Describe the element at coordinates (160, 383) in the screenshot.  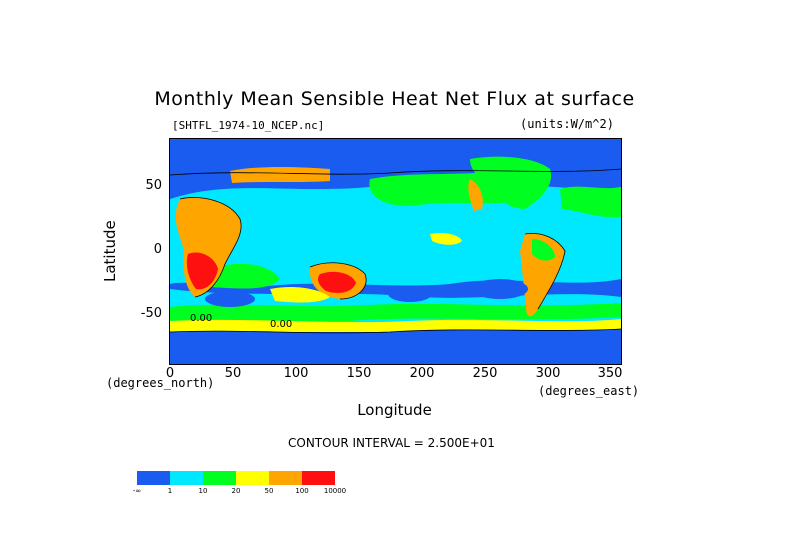
I see `x-unit-note: (degrees_north)` at that location.